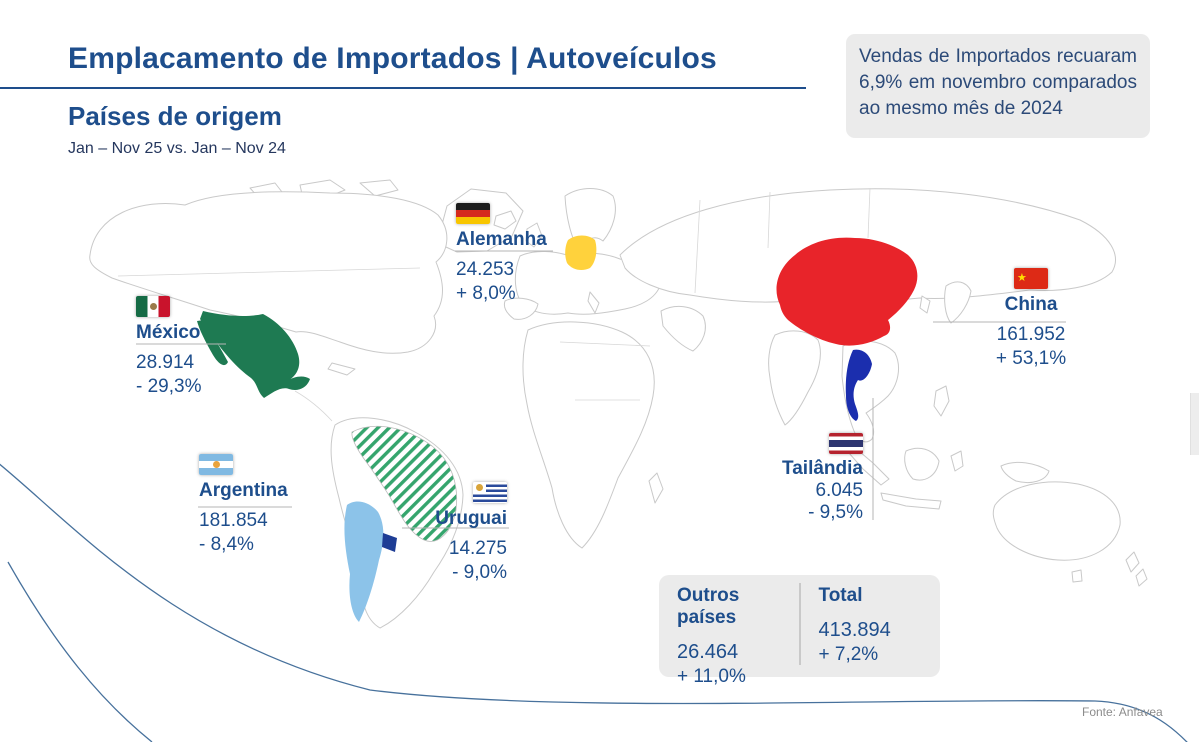 This screenshot has height=742, width=1199. What do you see at coordinates (1031, 319) in the screenshot?
I see `country-label-china: China 161.952 + 53,1%` at bounding box center [1031, 319].